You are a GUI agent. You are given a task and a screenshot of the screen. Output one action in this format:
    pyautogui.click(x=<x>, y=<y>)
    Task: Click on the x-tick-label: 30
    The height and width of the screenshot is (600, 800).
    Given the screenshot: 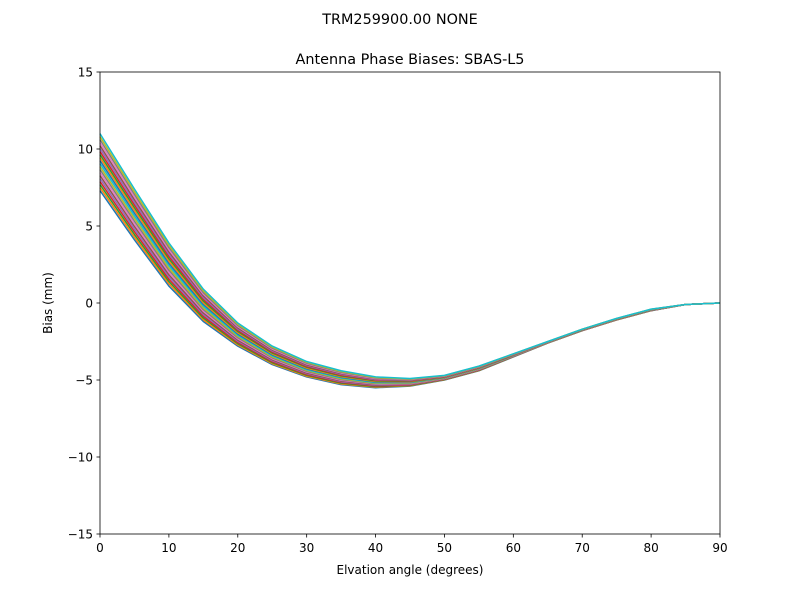 What is the action you would take?
    pyautogui.click(x=306, y=548)
    